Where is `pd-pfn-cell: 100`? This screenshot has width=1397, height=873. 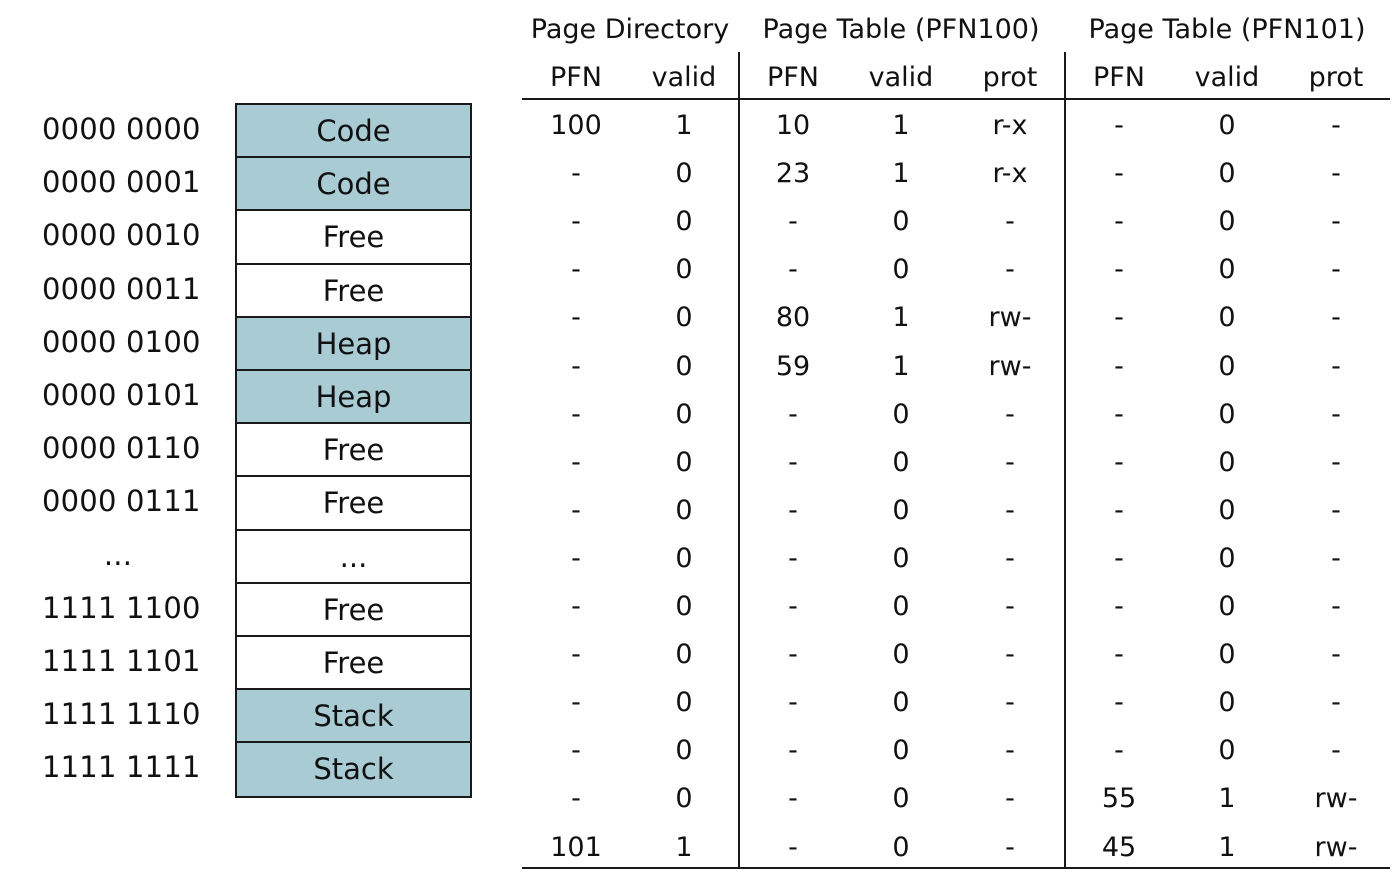 pd-pfn-cell: 100 is located at coordinates (576, 125).